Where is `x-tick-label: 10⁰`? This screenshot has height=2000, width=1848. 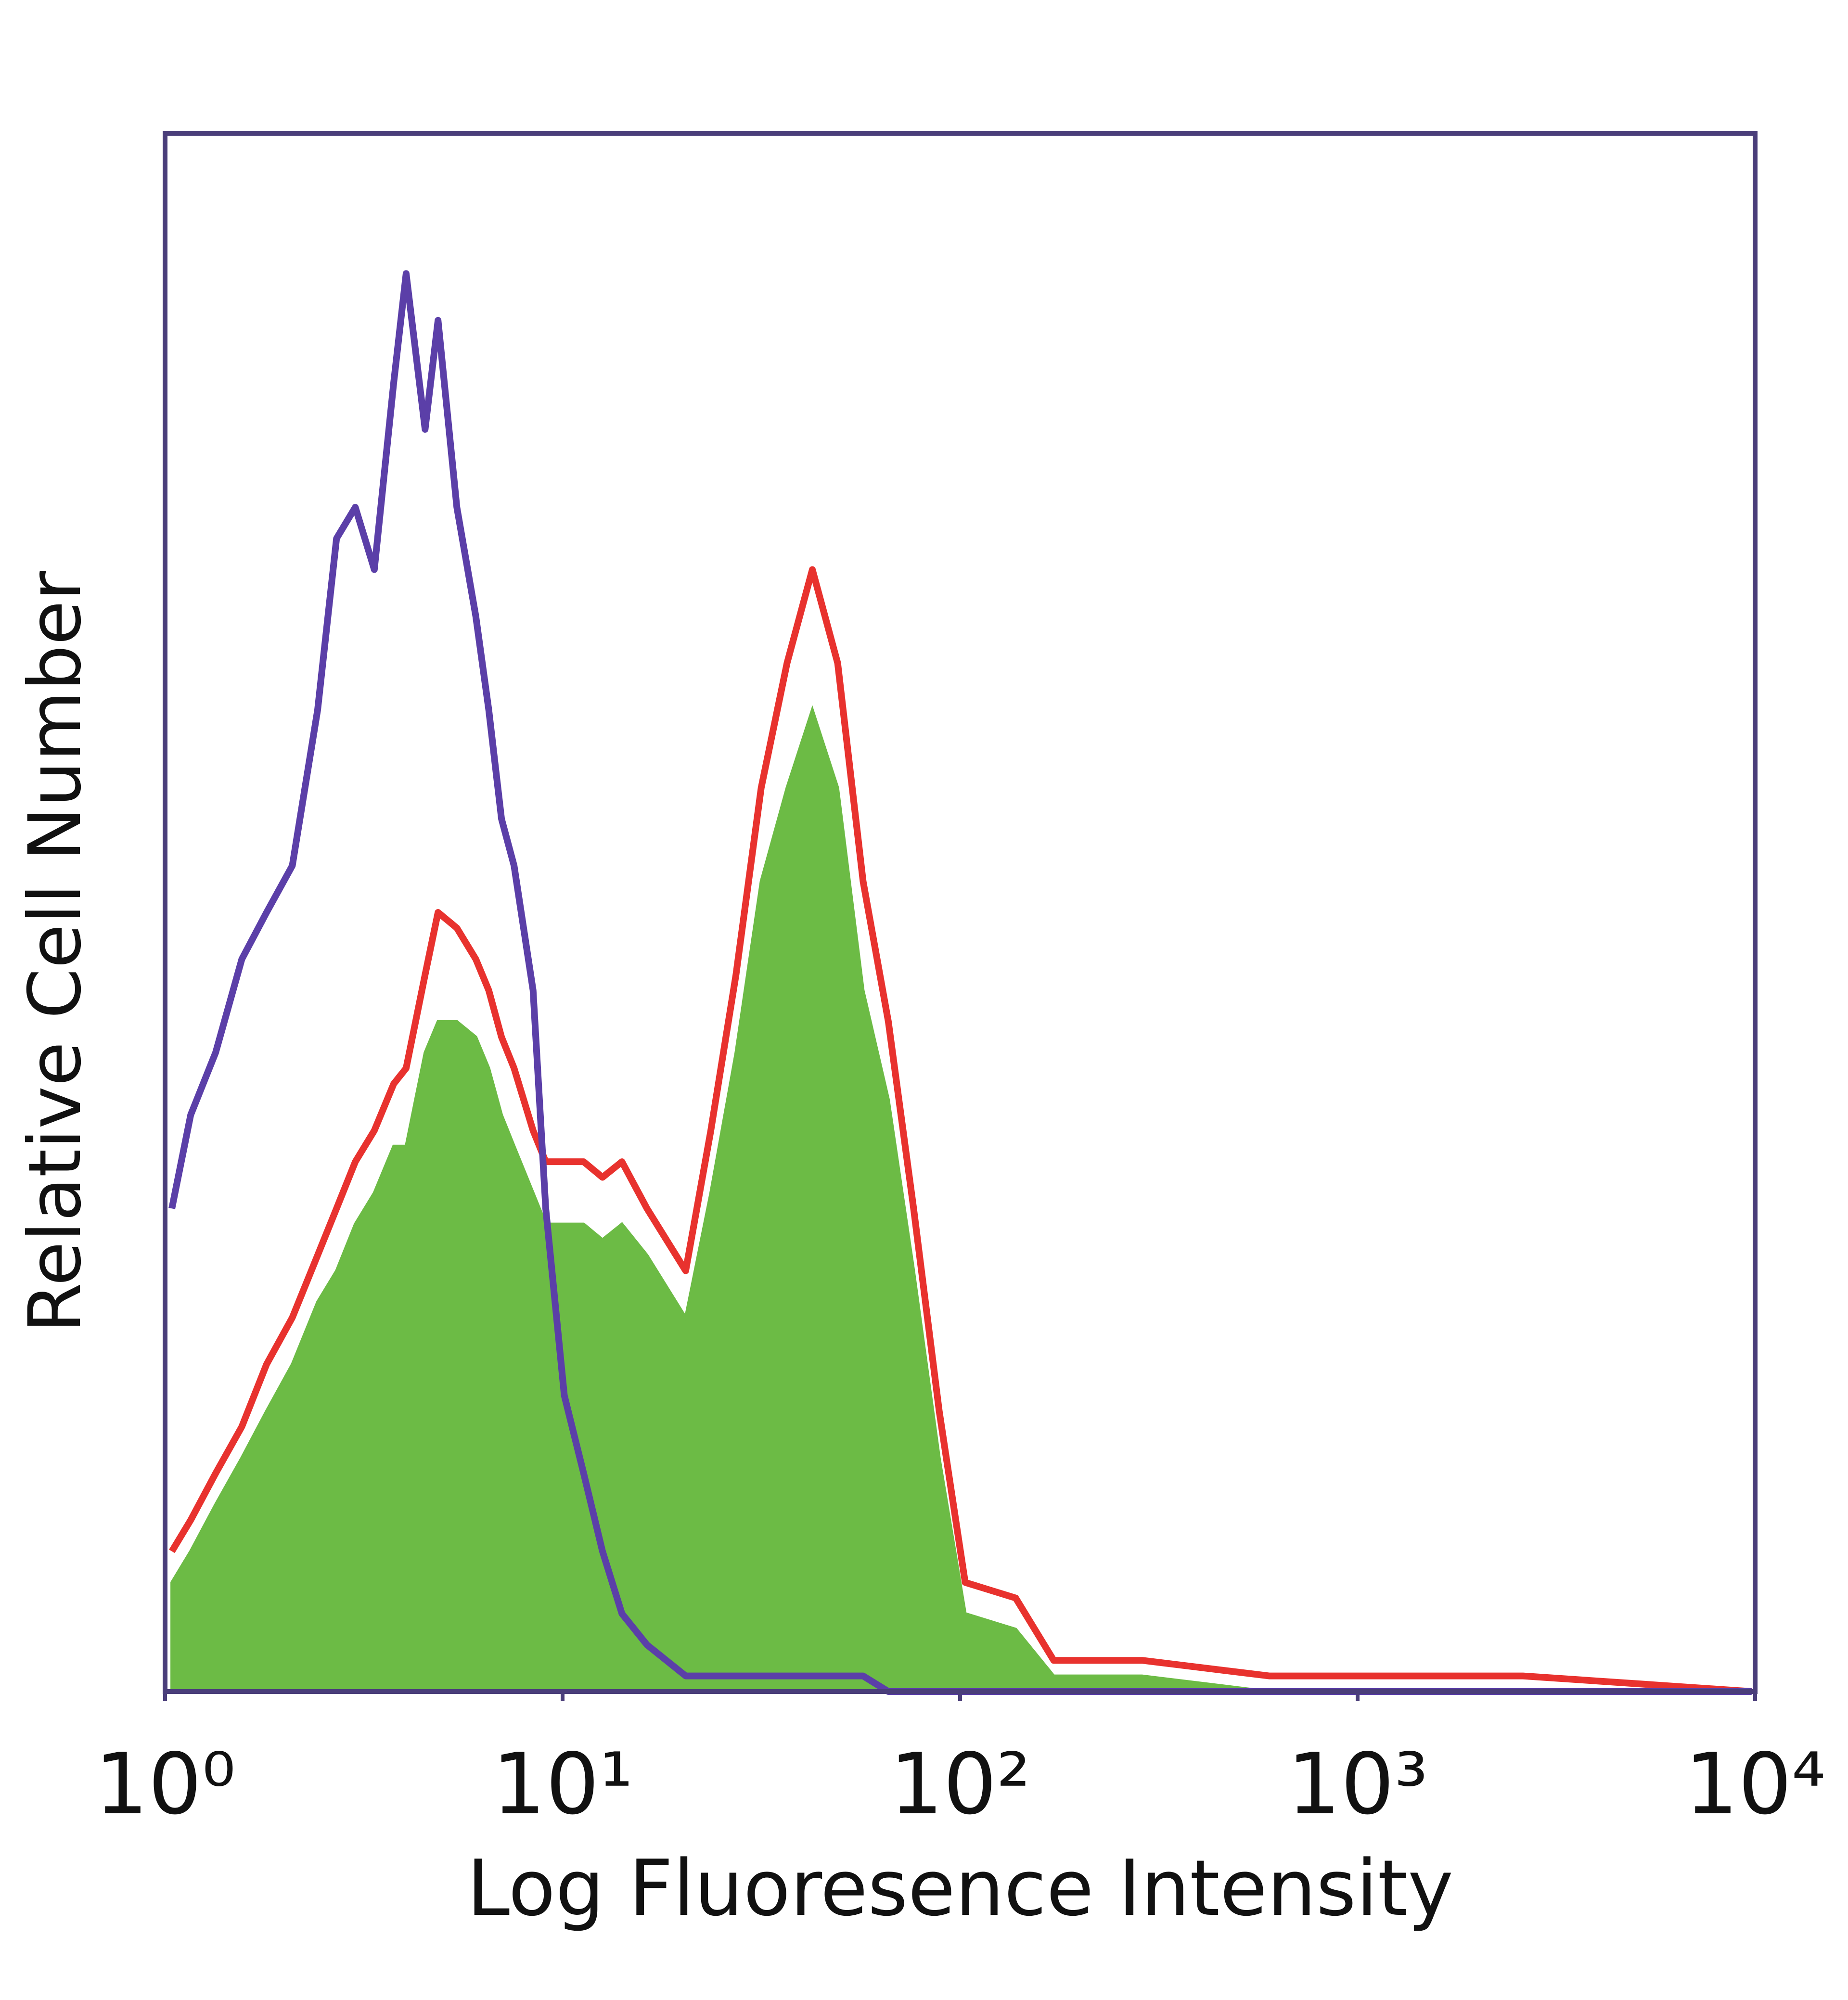 x-tick-label: 10⁰ is located at coordinates (165, 1784).